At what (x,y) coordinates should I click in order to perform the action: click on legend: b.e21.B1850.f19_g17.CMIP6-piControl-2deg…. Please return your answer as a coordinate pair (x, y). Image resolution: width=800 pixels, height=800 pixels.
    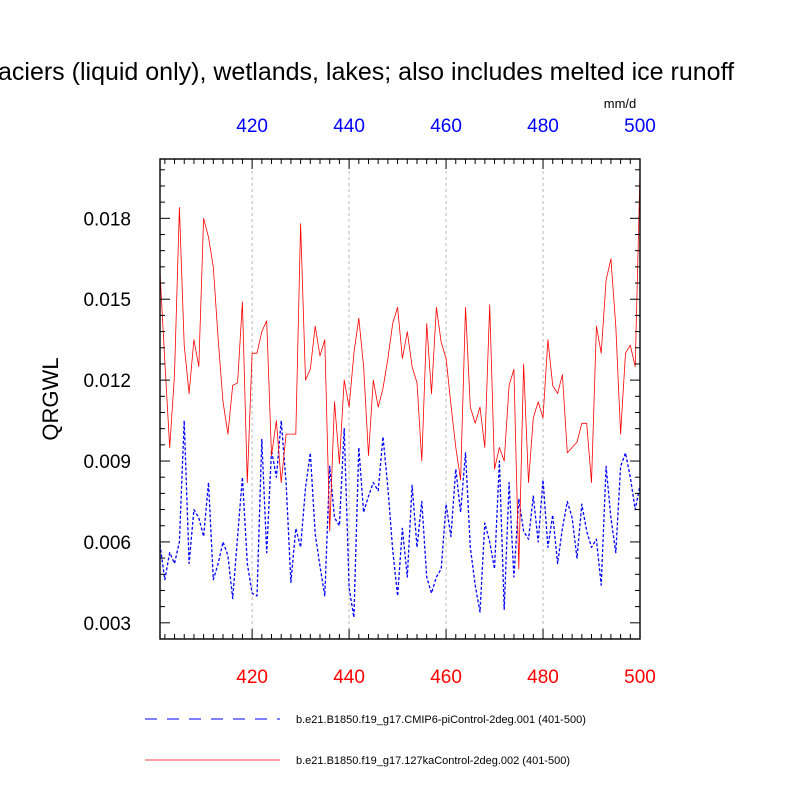
    Looking at the image, I should click on (365, 740).